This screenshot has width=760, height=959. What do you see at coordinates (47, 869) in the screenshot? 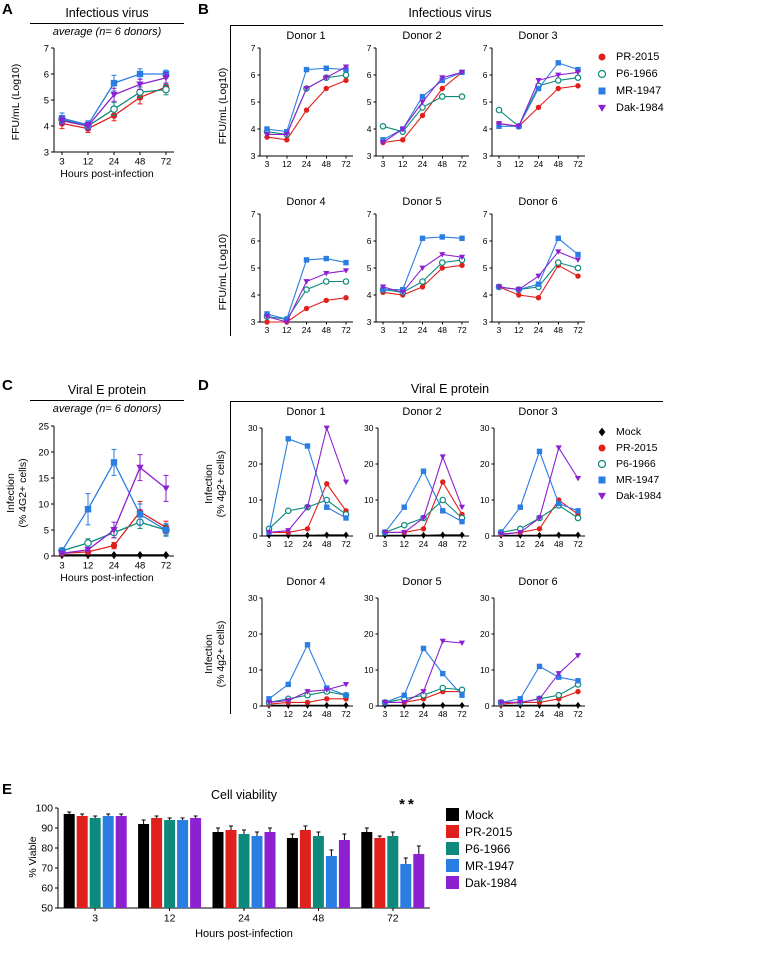
I see `svg-text: 70` at bounding box center [47, 869].